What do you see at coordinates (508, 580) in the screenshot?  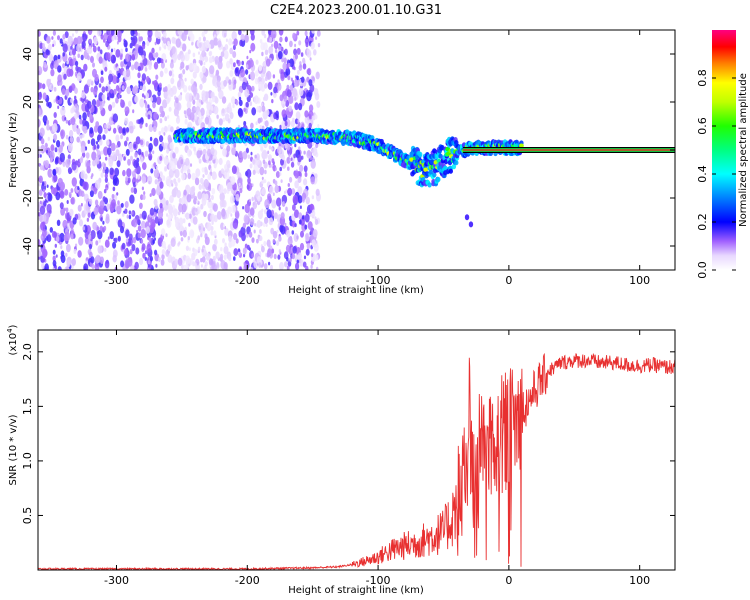 I see `x-tick-label: 0` at bounding box center [508, 580].